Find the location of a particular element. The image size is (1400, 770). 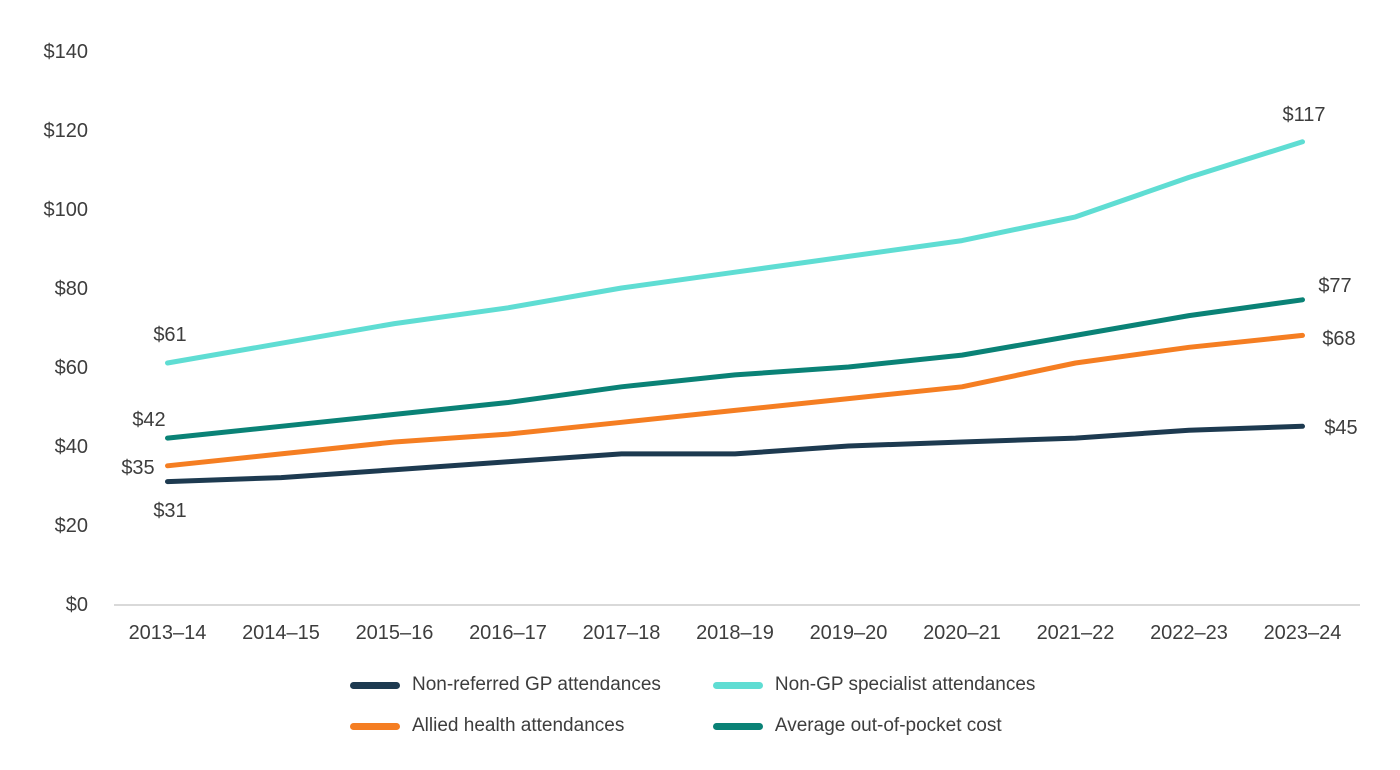

y-tick-label: $0 is located at coordinates (77, 605).